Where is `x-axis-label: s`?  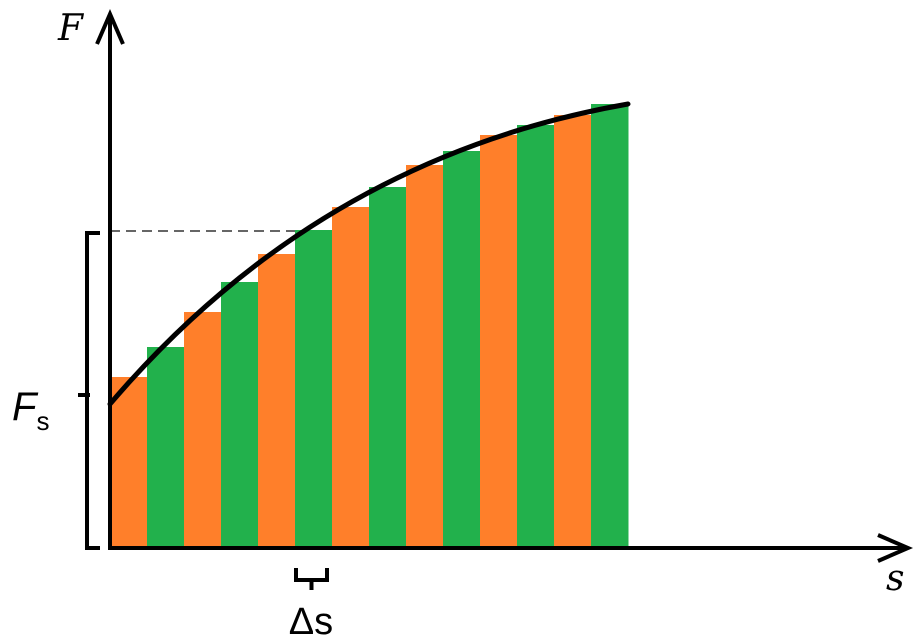 x-axis-label: s is located at coordinates (895, 578).